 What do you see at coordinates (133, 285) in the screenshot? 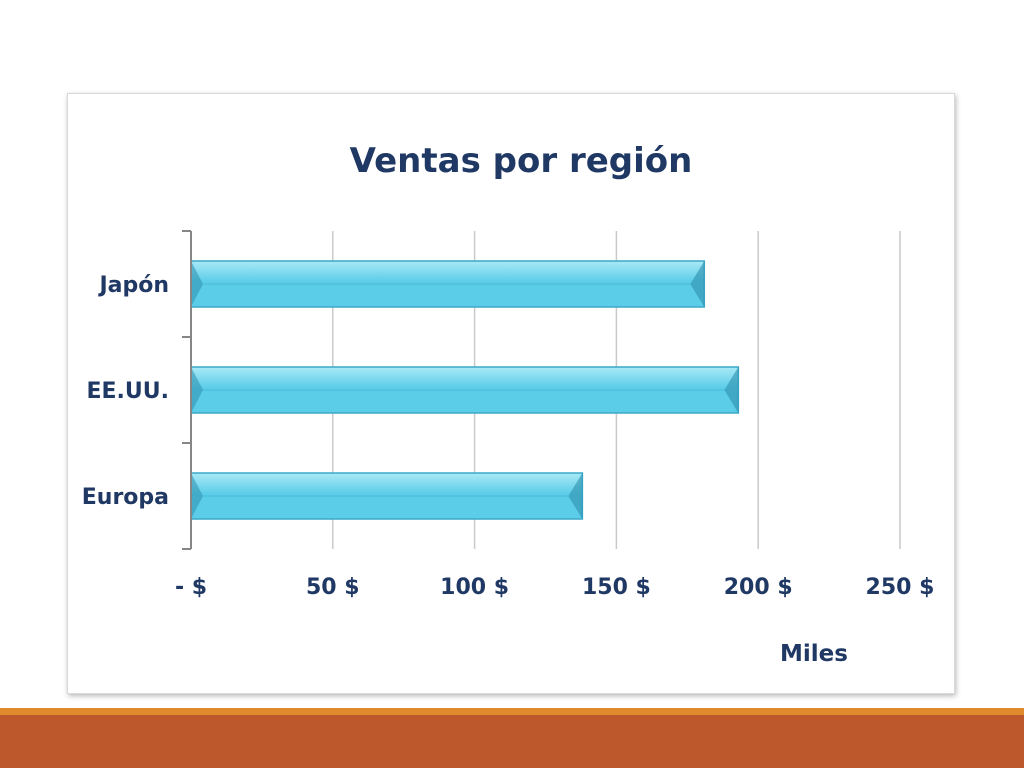
I see `y-tick-label: Japón` at bounding box center [133, 285].